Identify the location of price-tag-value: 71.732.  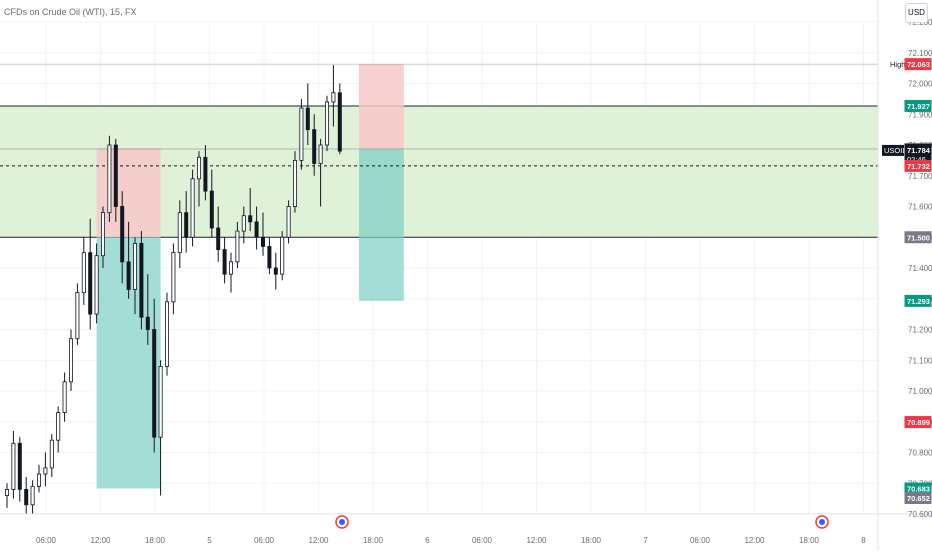
(918, 166).